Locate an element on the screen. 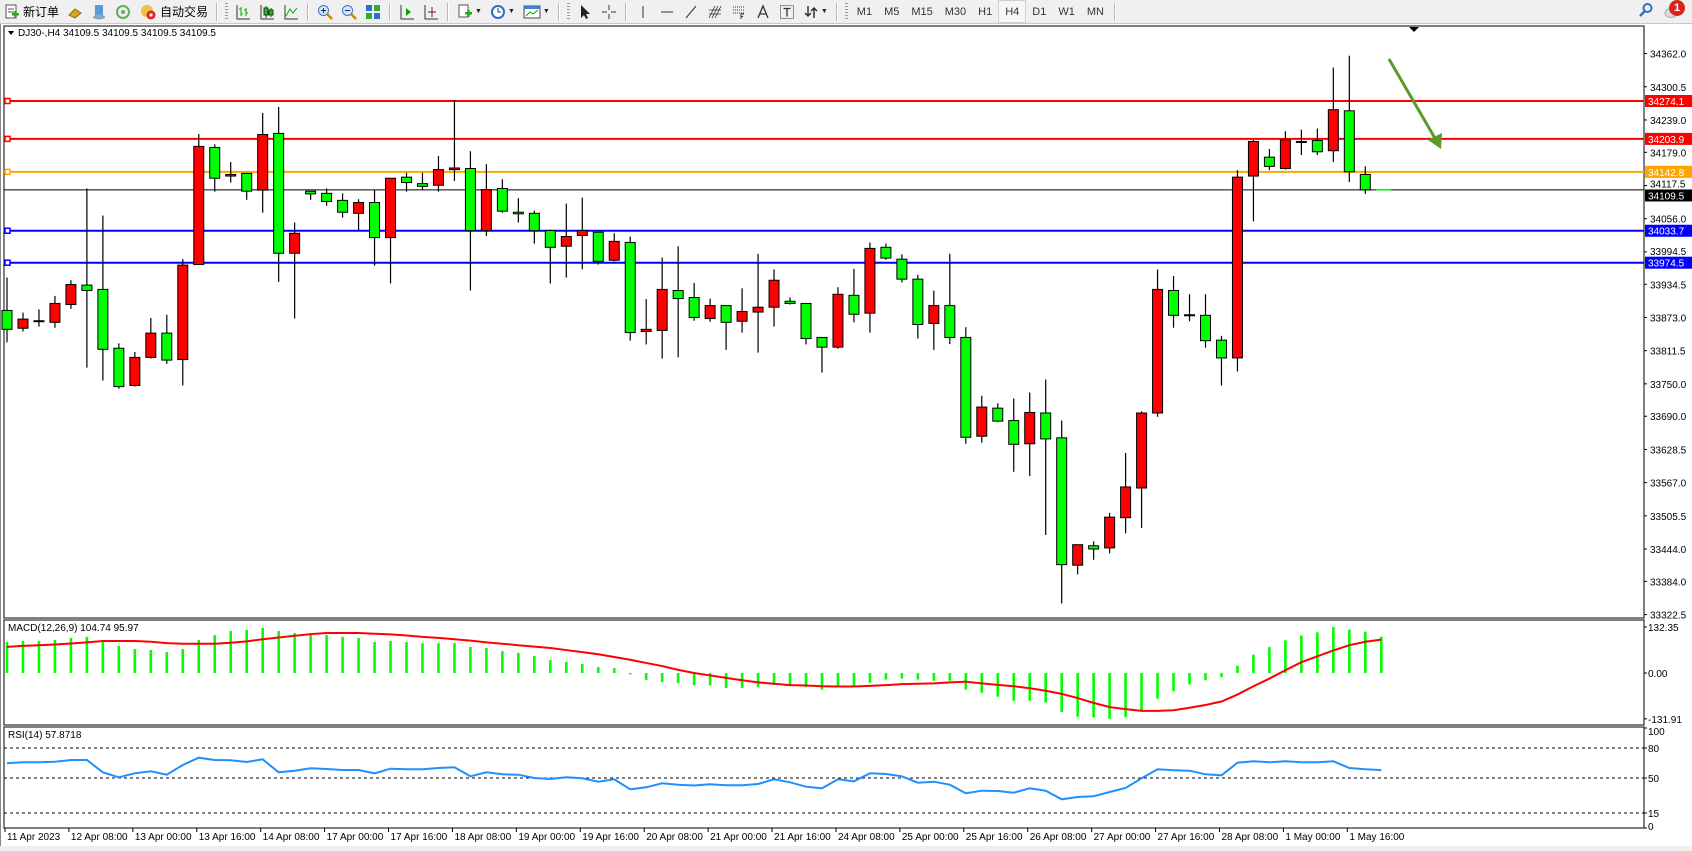 This screenshot has width=1692, height=851. horizontal-line-button is located at coordinates (667, 11).